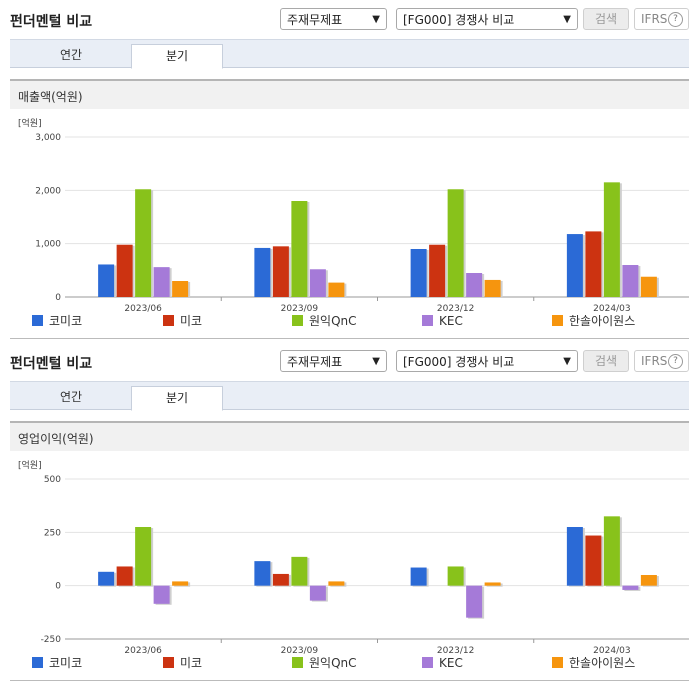 The width and height of the screenshot is (696, 685). Describe the element at coordinates (602, 663) in the screenshot. I see `legend-label: 한솔아이원스` at that location.